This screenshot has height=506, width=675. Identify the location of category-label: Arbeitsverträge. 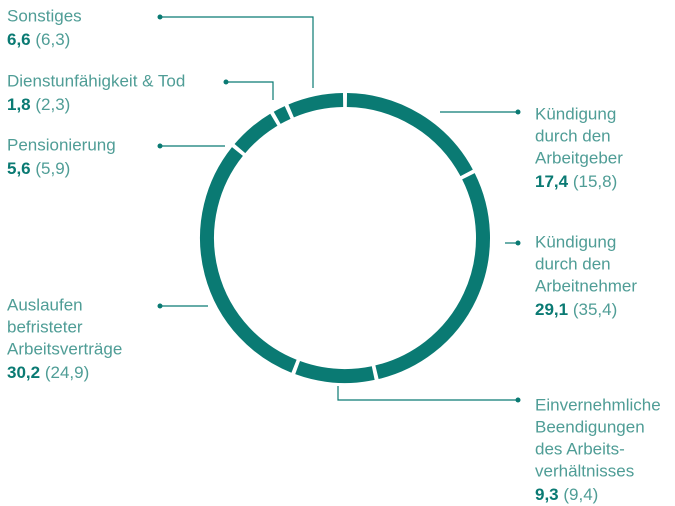
(64, 348).